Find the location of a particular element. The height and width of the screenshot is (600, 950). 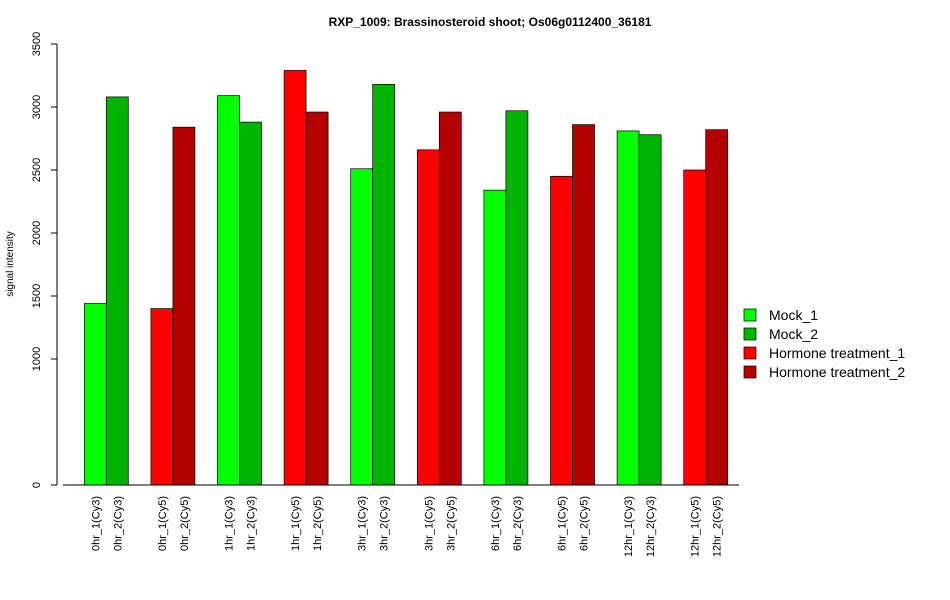

x-tick-label: 1hr_2(Cy3) is located at coordinates (252, 523).